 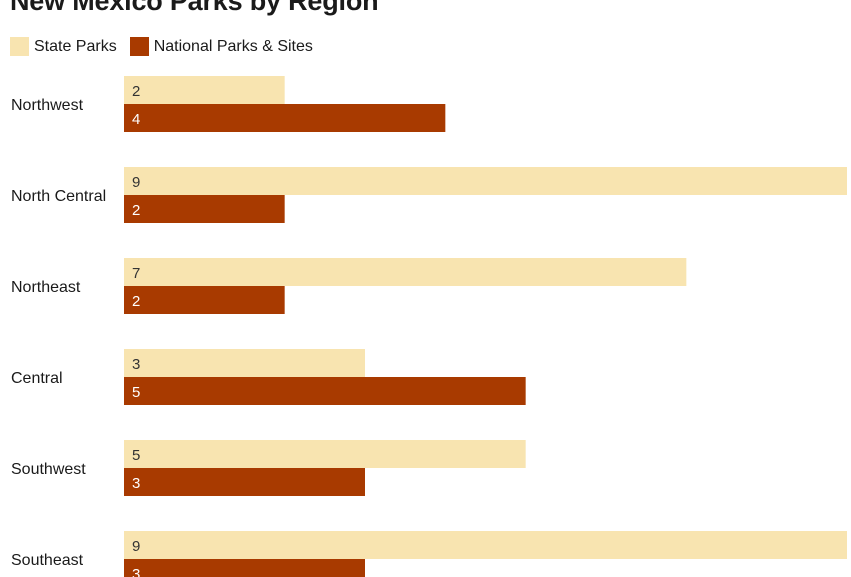 I want to click on bar-state-parks-southwest, so click(x=325, y=454).